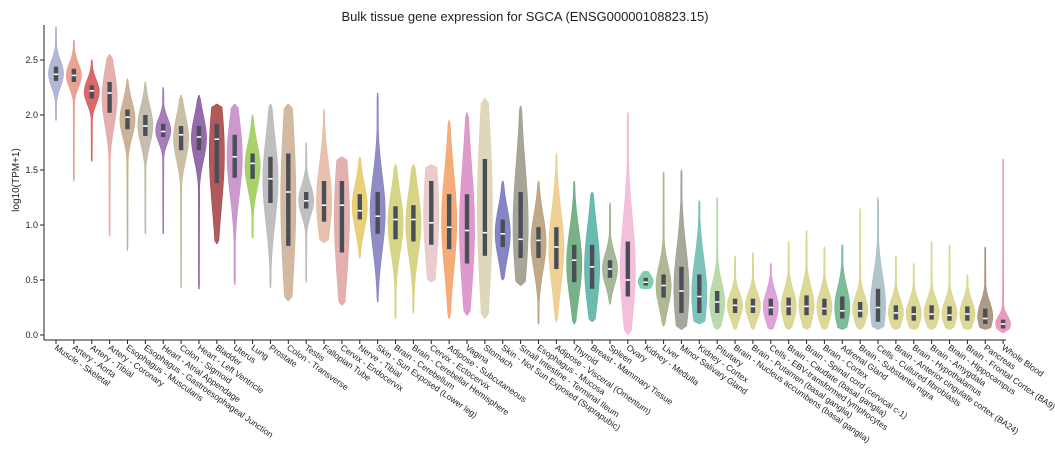  I want to click on y-tick-label: 2.5, so click(31, 60).